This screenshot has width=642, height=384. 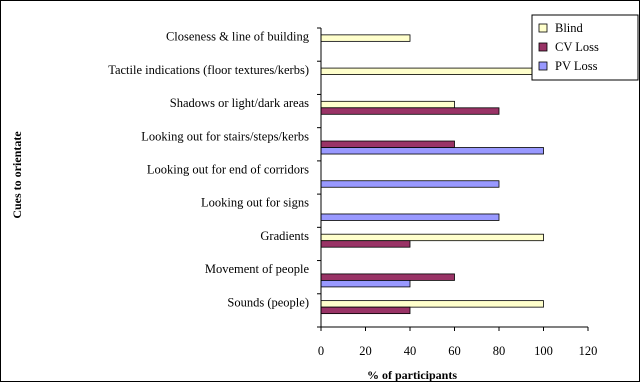 What do you see at coordinates (255, 203) in the screenshot?
I see `category-label: Looking out for signs` at bounding box center [255, 203].